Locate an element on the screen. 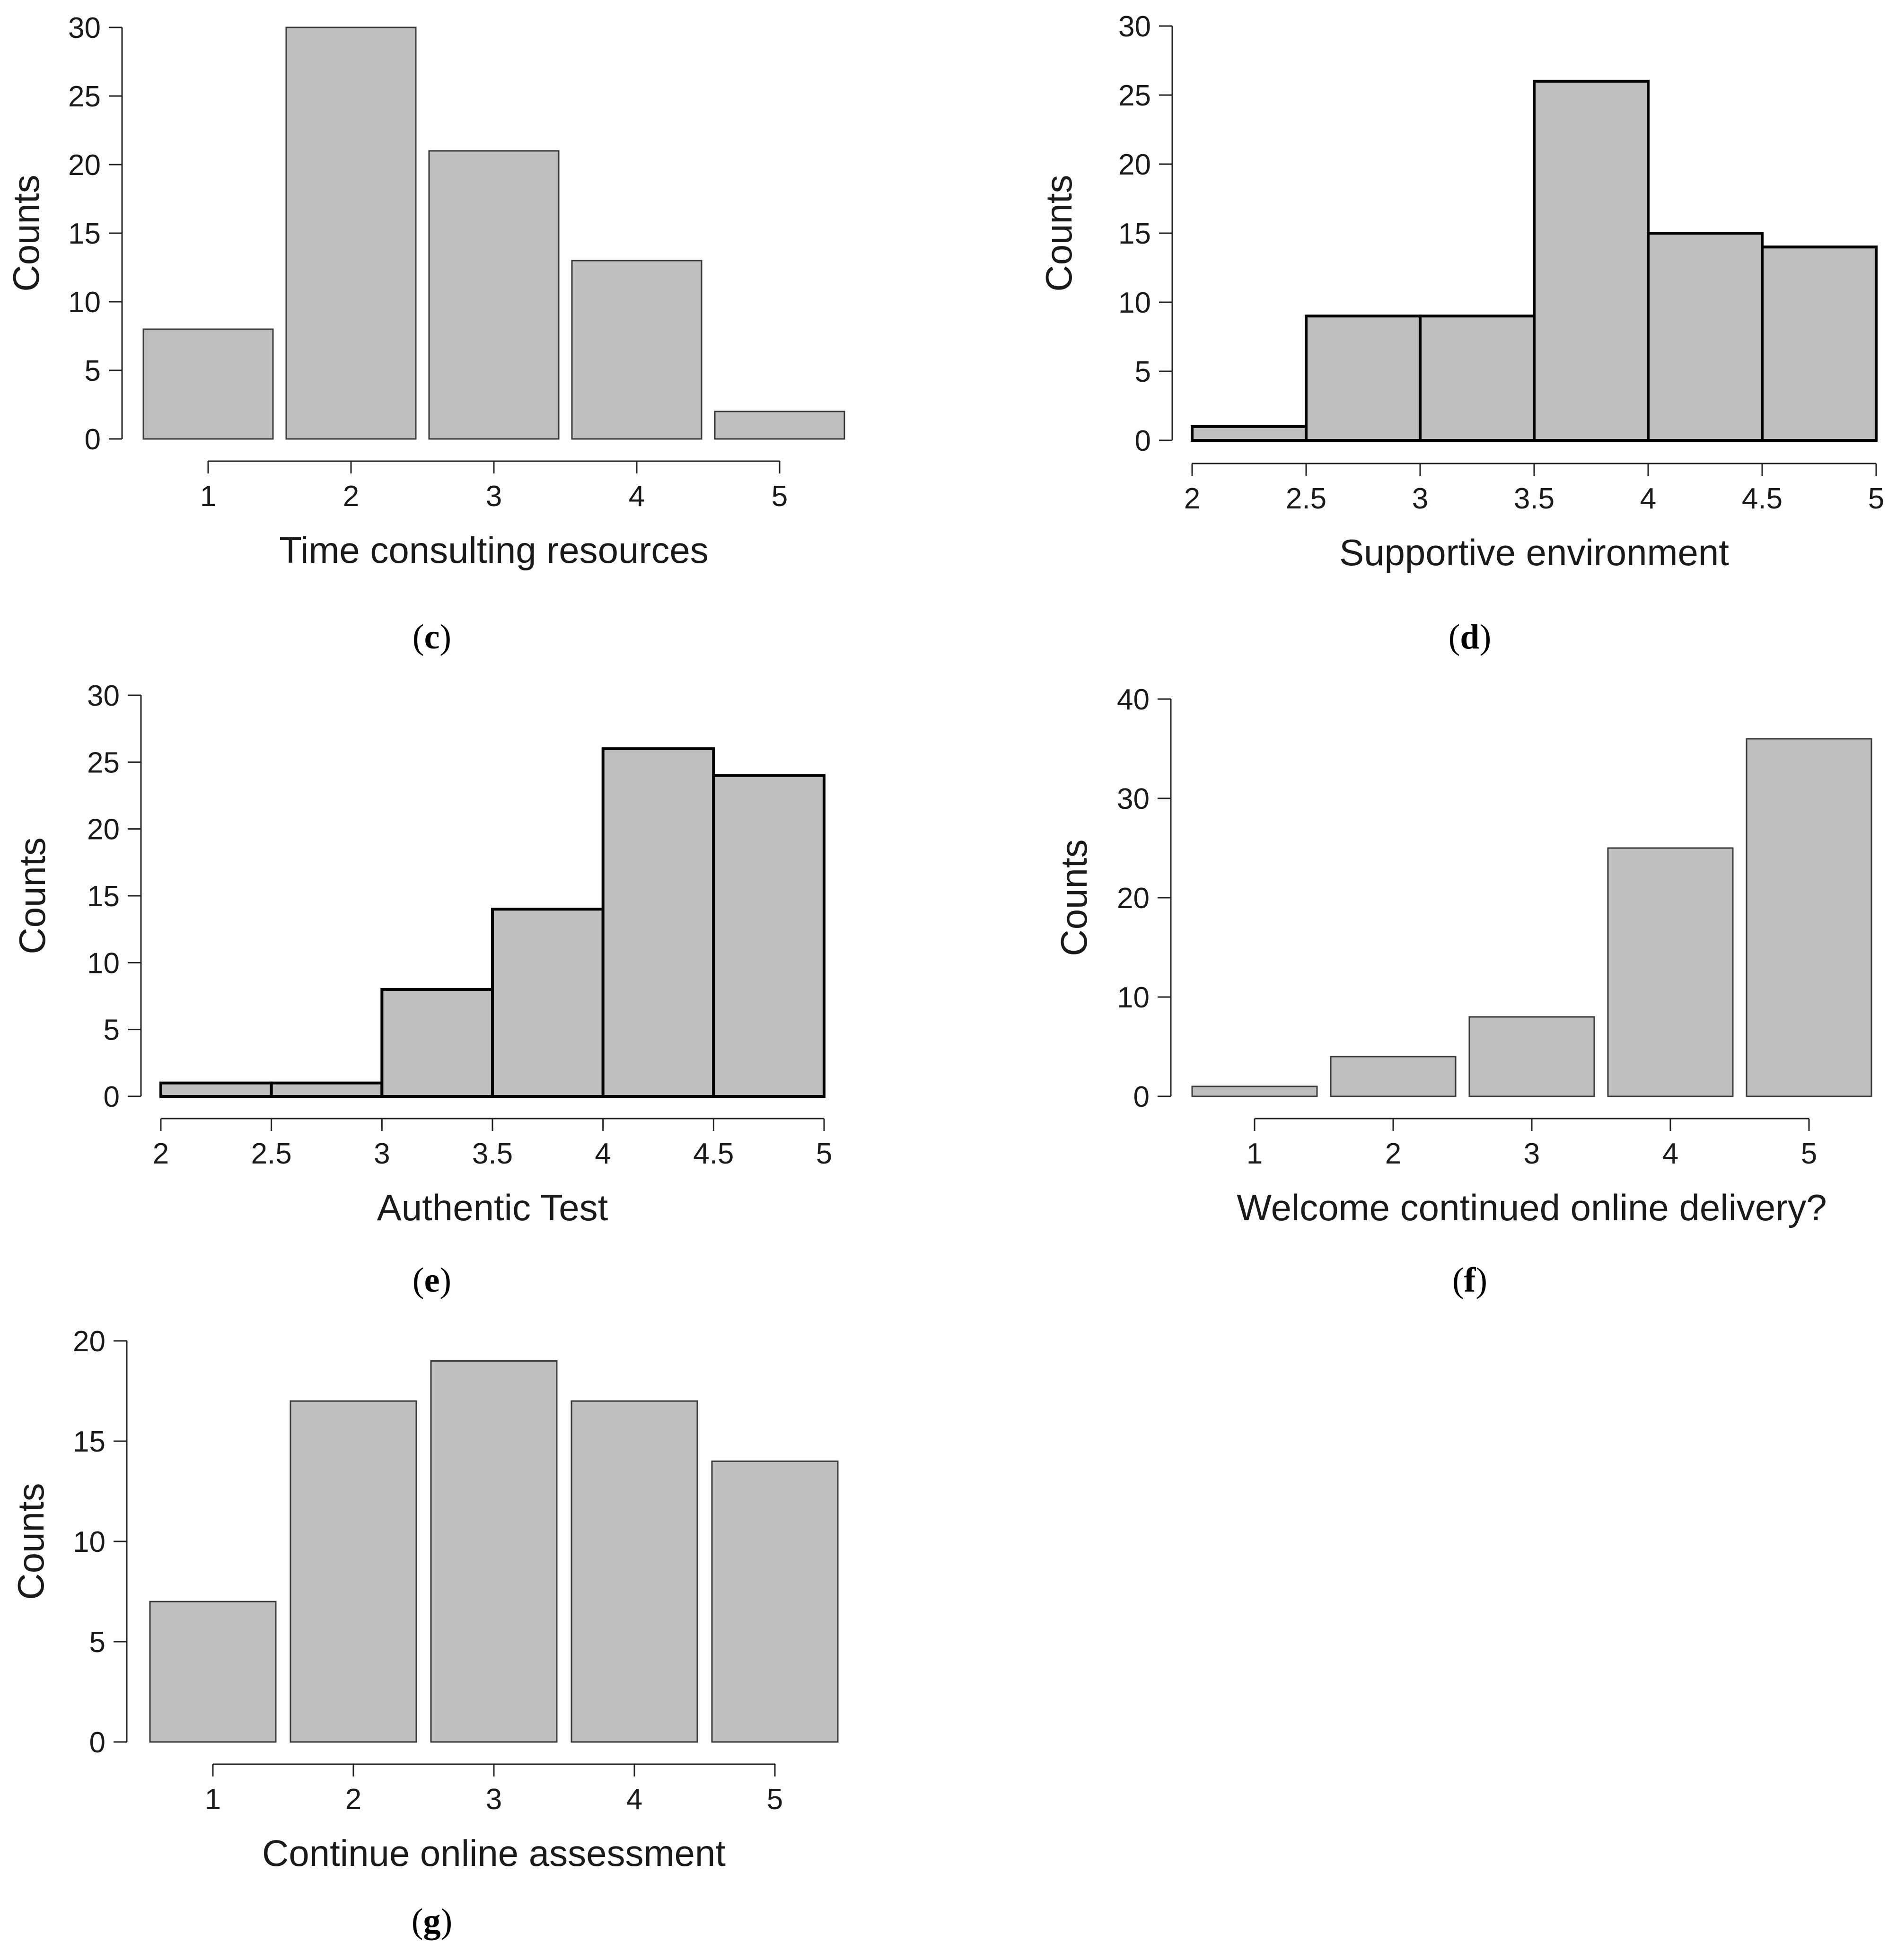 The height and width of the screenshot is (1960, 1888). caption-g-letter: g is located at coordinates (432, 1921).